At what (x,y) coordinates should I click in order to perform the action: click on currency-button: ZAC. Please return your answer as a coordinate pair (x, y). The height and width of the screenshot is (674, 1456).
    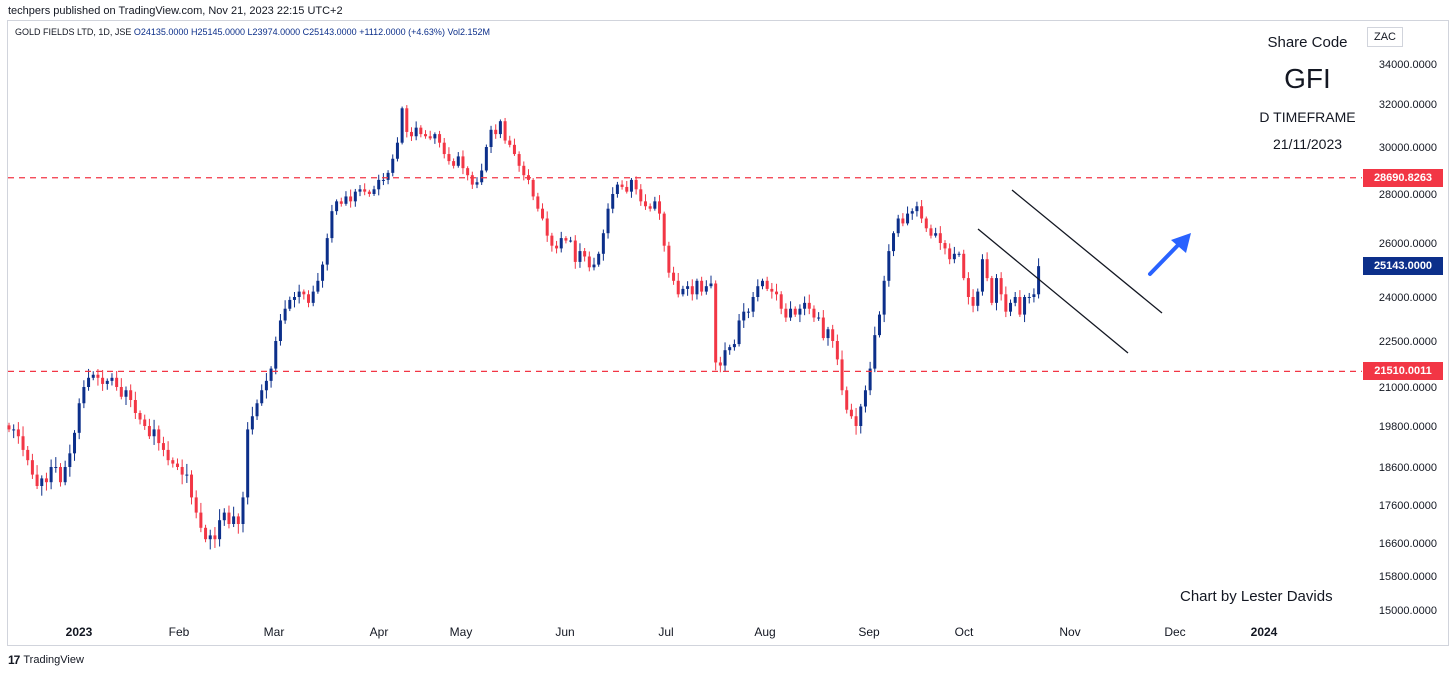
    Looking at the image, I should click on (1385, 37).